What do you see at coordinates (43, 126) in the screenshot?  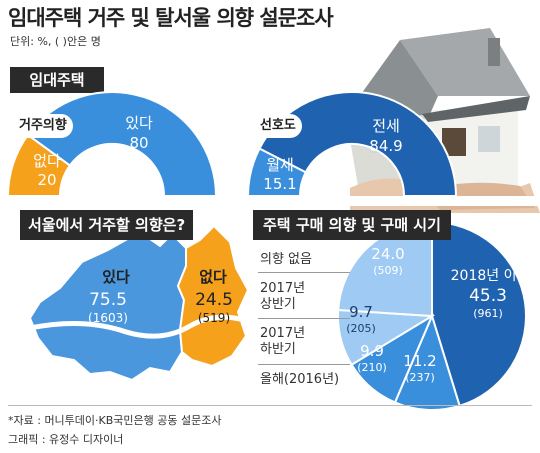 I see `residence-intent-label: 거주의향` at bounding box center [43, 126].